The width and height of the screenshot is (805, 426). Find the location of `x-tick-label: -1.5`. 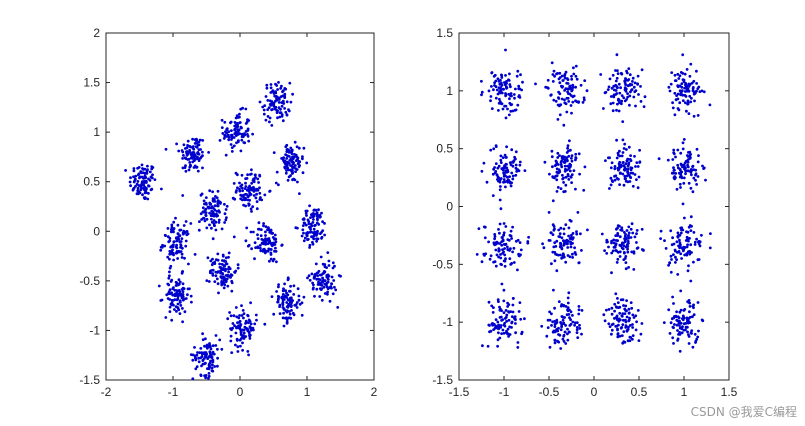

x-tick-label: -1.5 is located at coordinates (459, 392).